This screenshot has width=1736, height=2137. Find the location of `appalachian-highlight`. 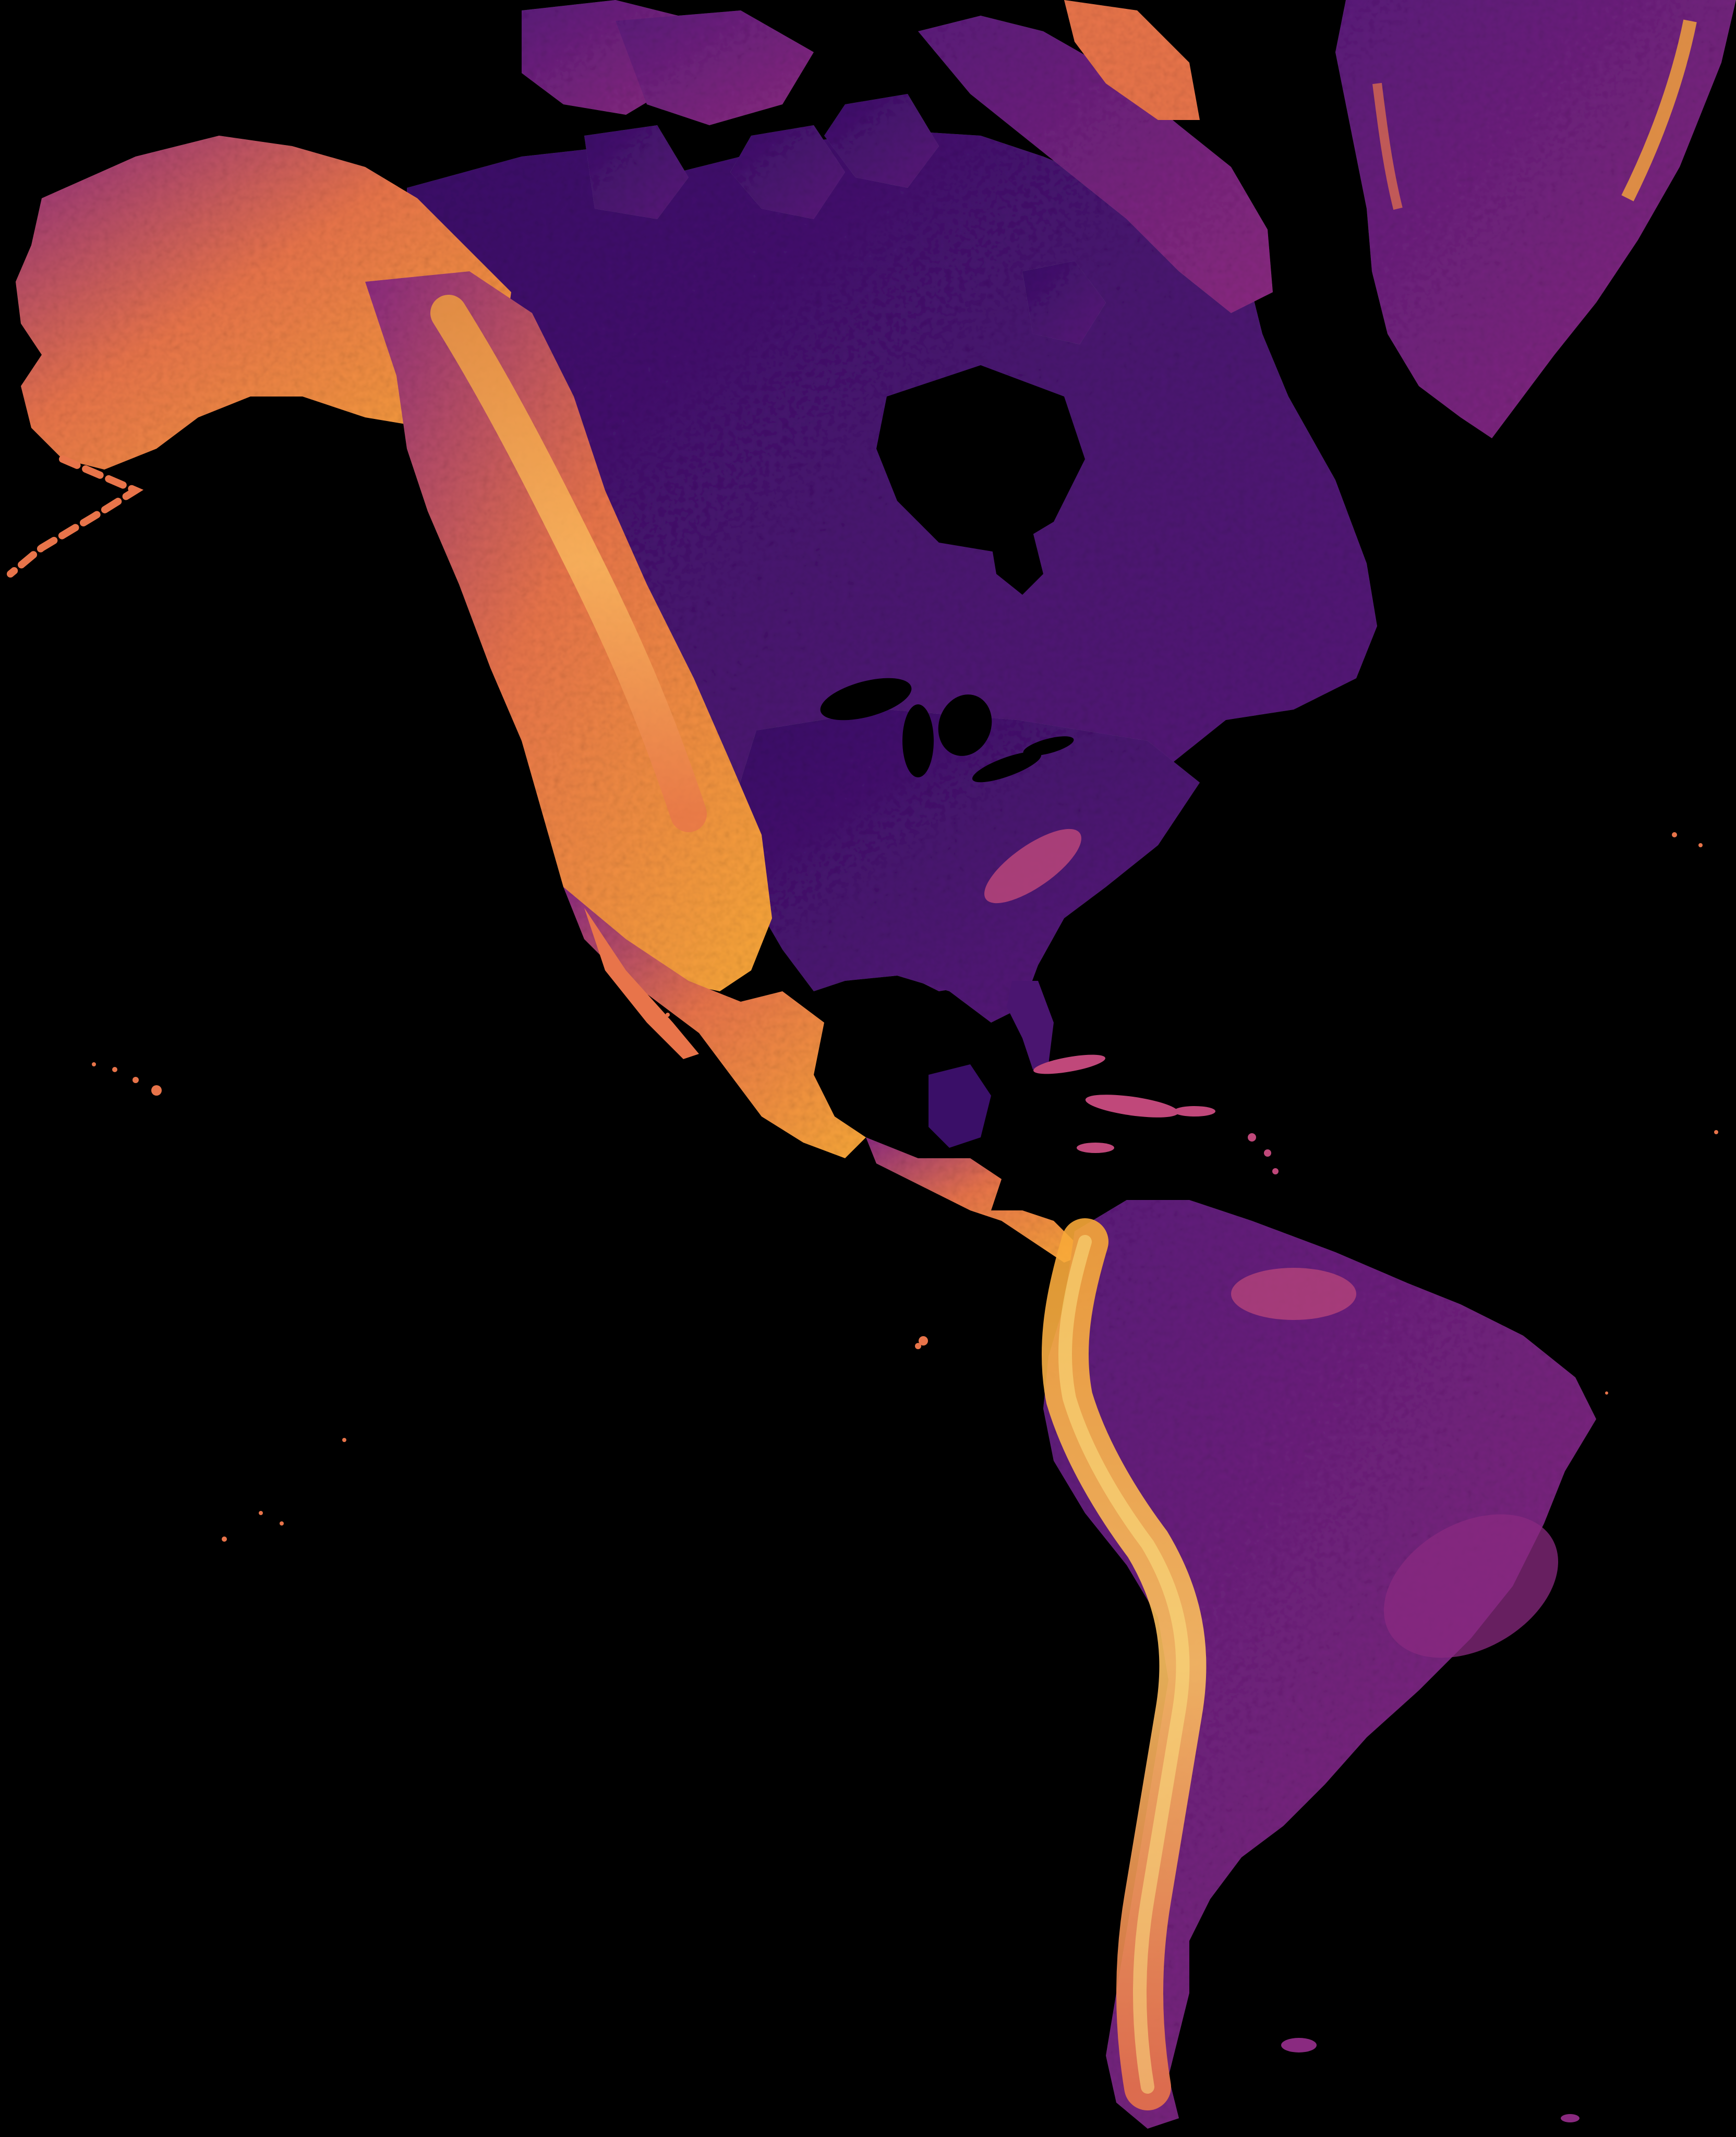

appalachian-highlight is located at coordinates (1032, 866).